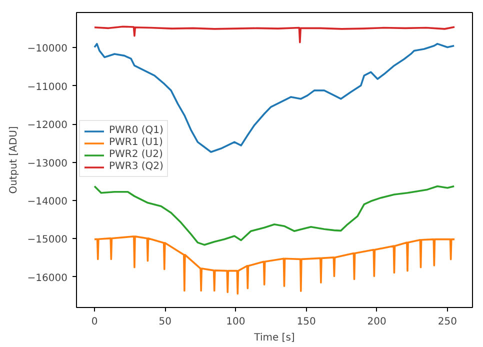 Image resolution: width=483 pixels, height=347 pixels. I want to click on x-tick-label: 0, so click(94, 322).